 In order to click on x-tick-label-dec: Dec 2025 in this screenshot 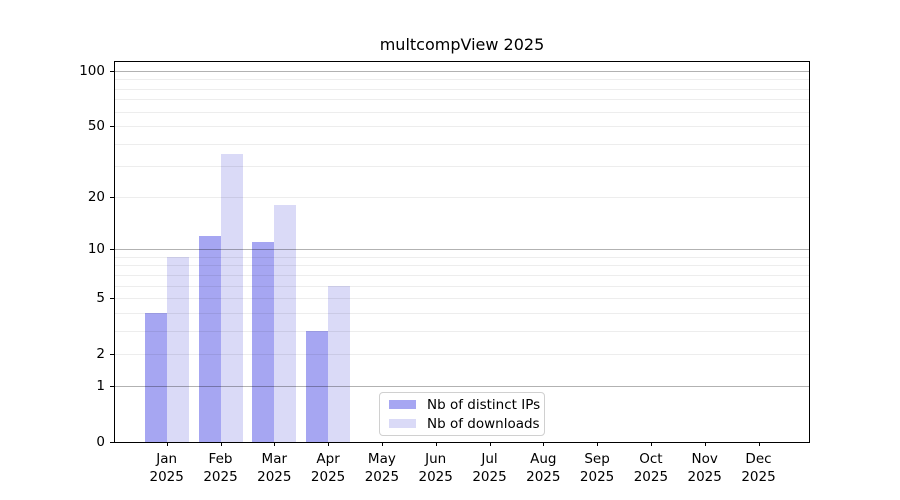, I will do `click(758, 468)`.